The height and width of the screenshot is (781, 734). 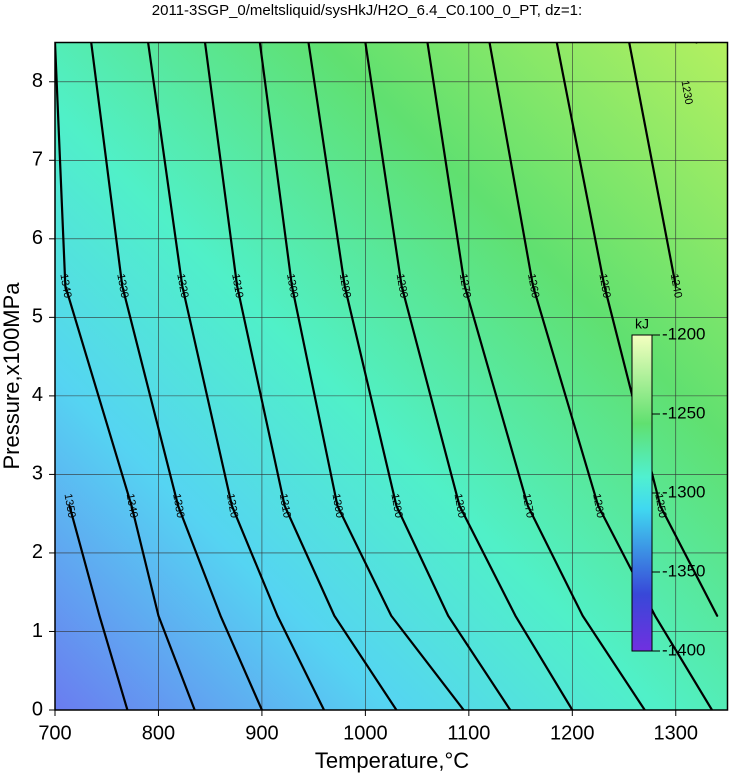 I want to click on y-tick-label: 0, so click(x=37, y=709).